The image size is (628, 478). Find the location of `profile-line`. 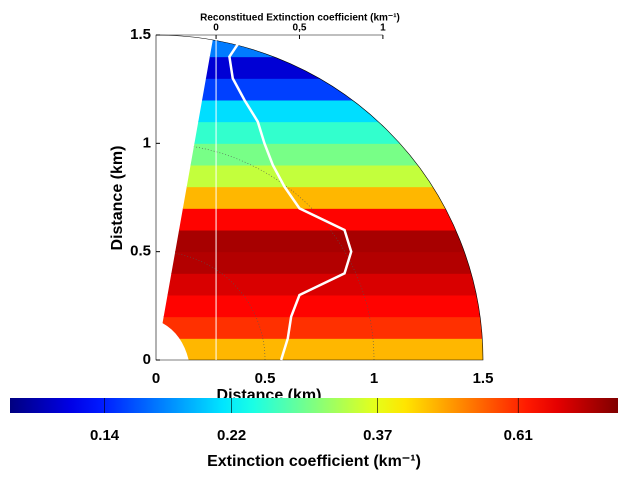

profile-line is located at coordinates (290, 199).